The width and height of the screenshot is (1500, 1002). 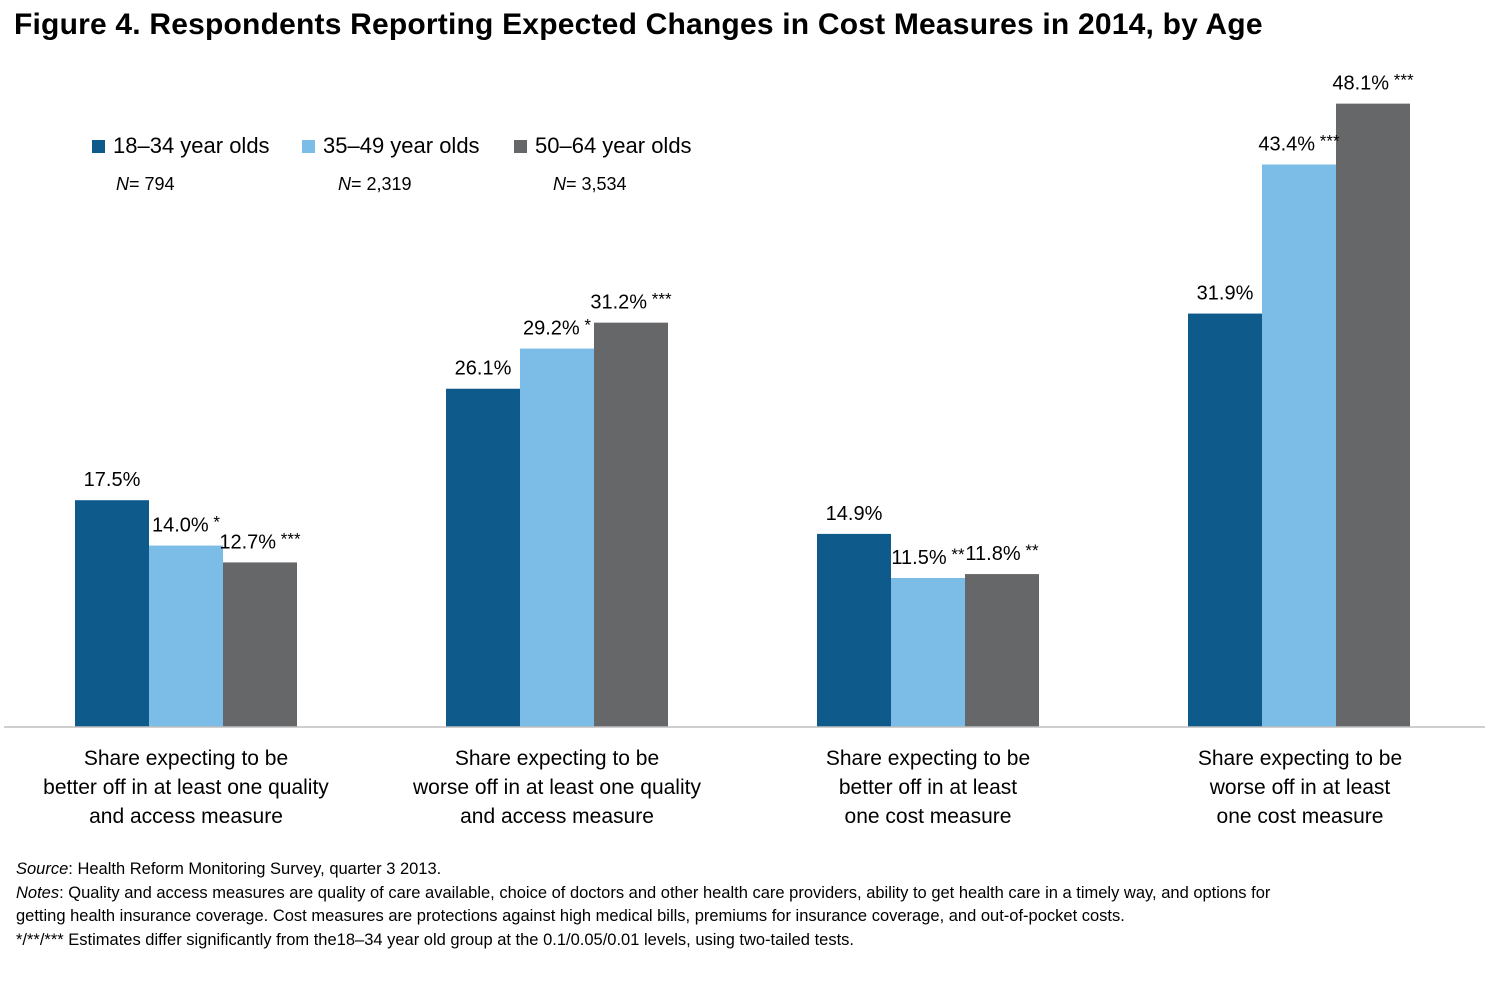 I want to click on data-label-18-34-category-3: 14.9%, so click(x=854, y=514).